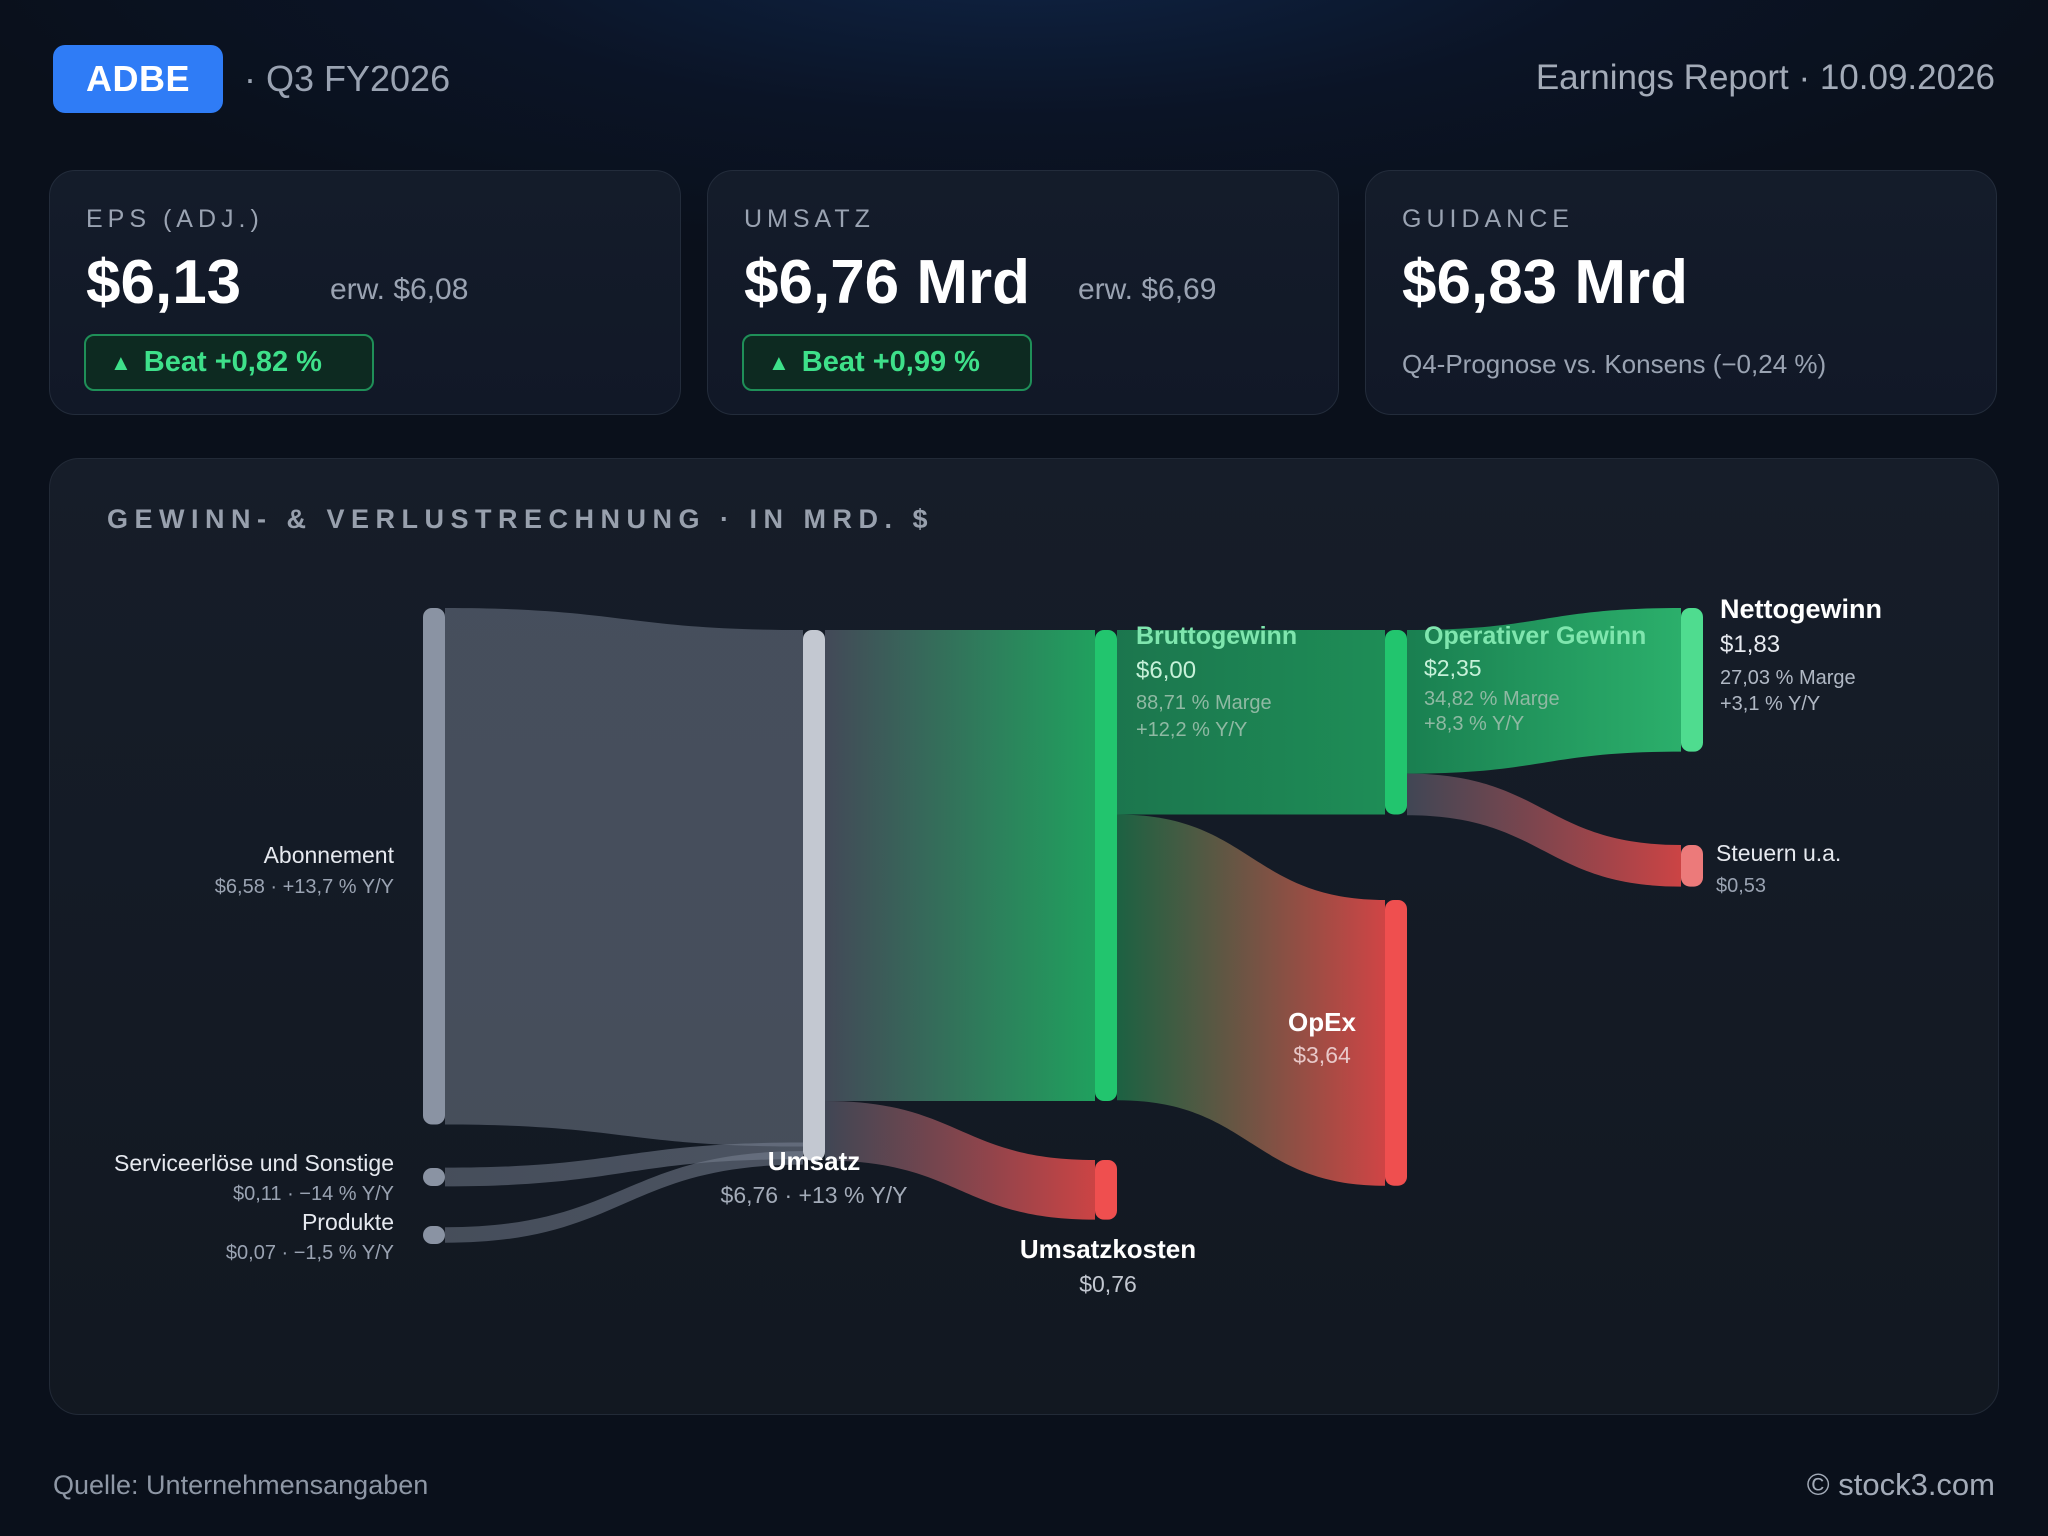  What do you see at coordinates (1535, 636) in the screenshot?
I see `label-operativ-name: Operativer Gewinn` at bounding box center [1535, 636].